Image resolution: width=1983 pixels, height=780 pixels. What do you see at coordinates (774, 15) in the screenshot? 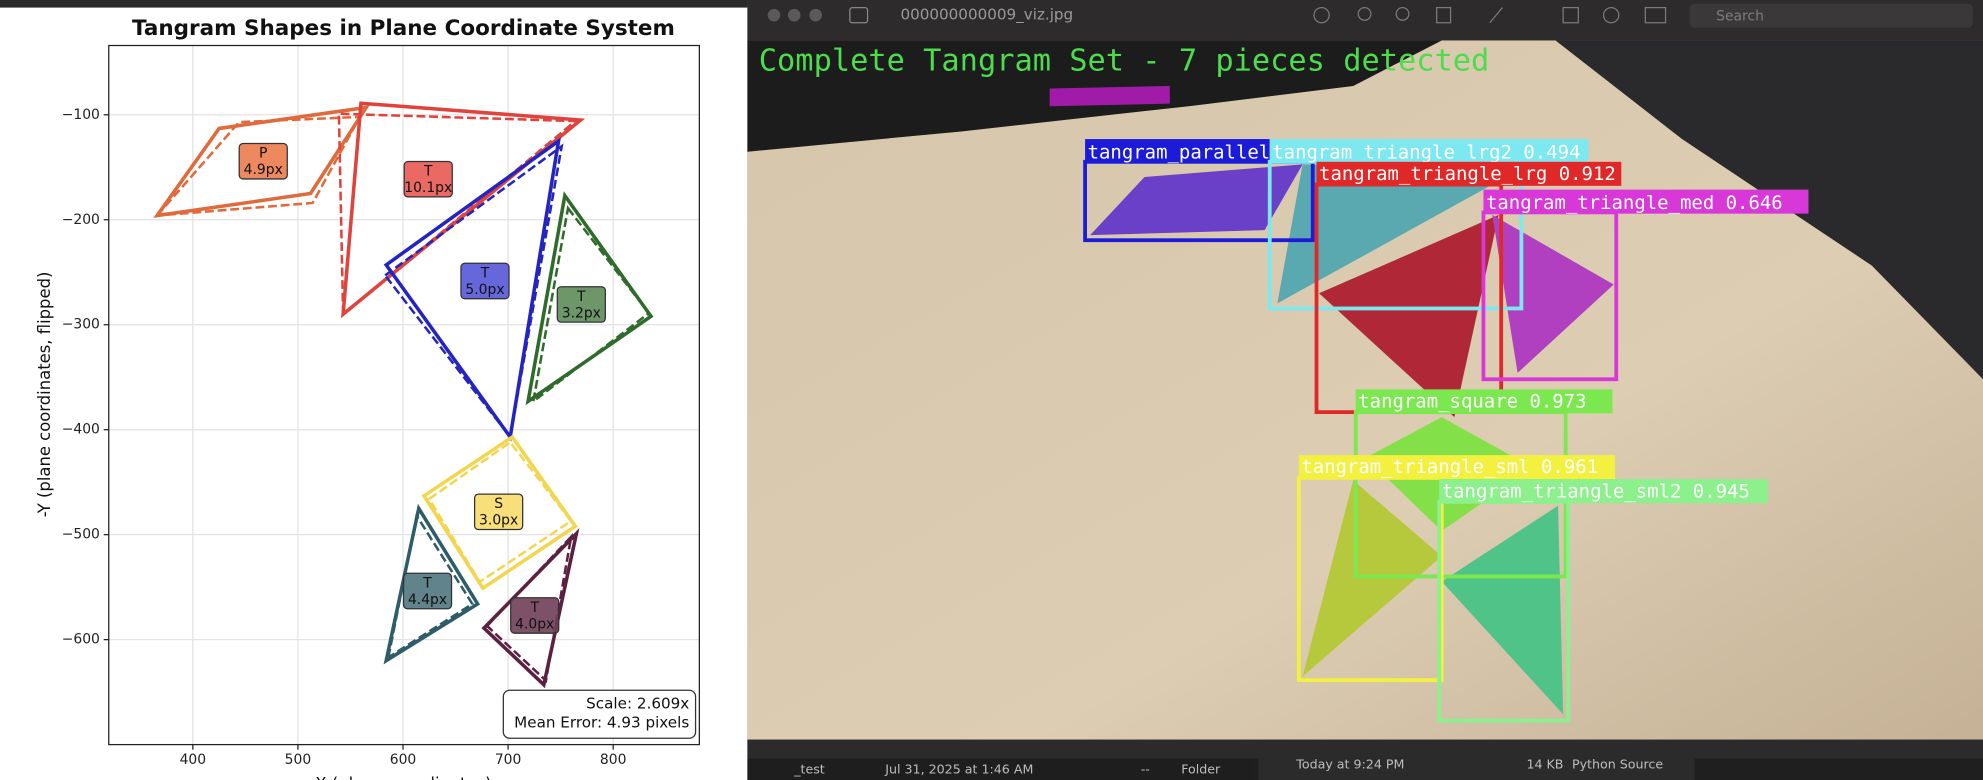
I see `close-button` at bounding box center [774, 15].